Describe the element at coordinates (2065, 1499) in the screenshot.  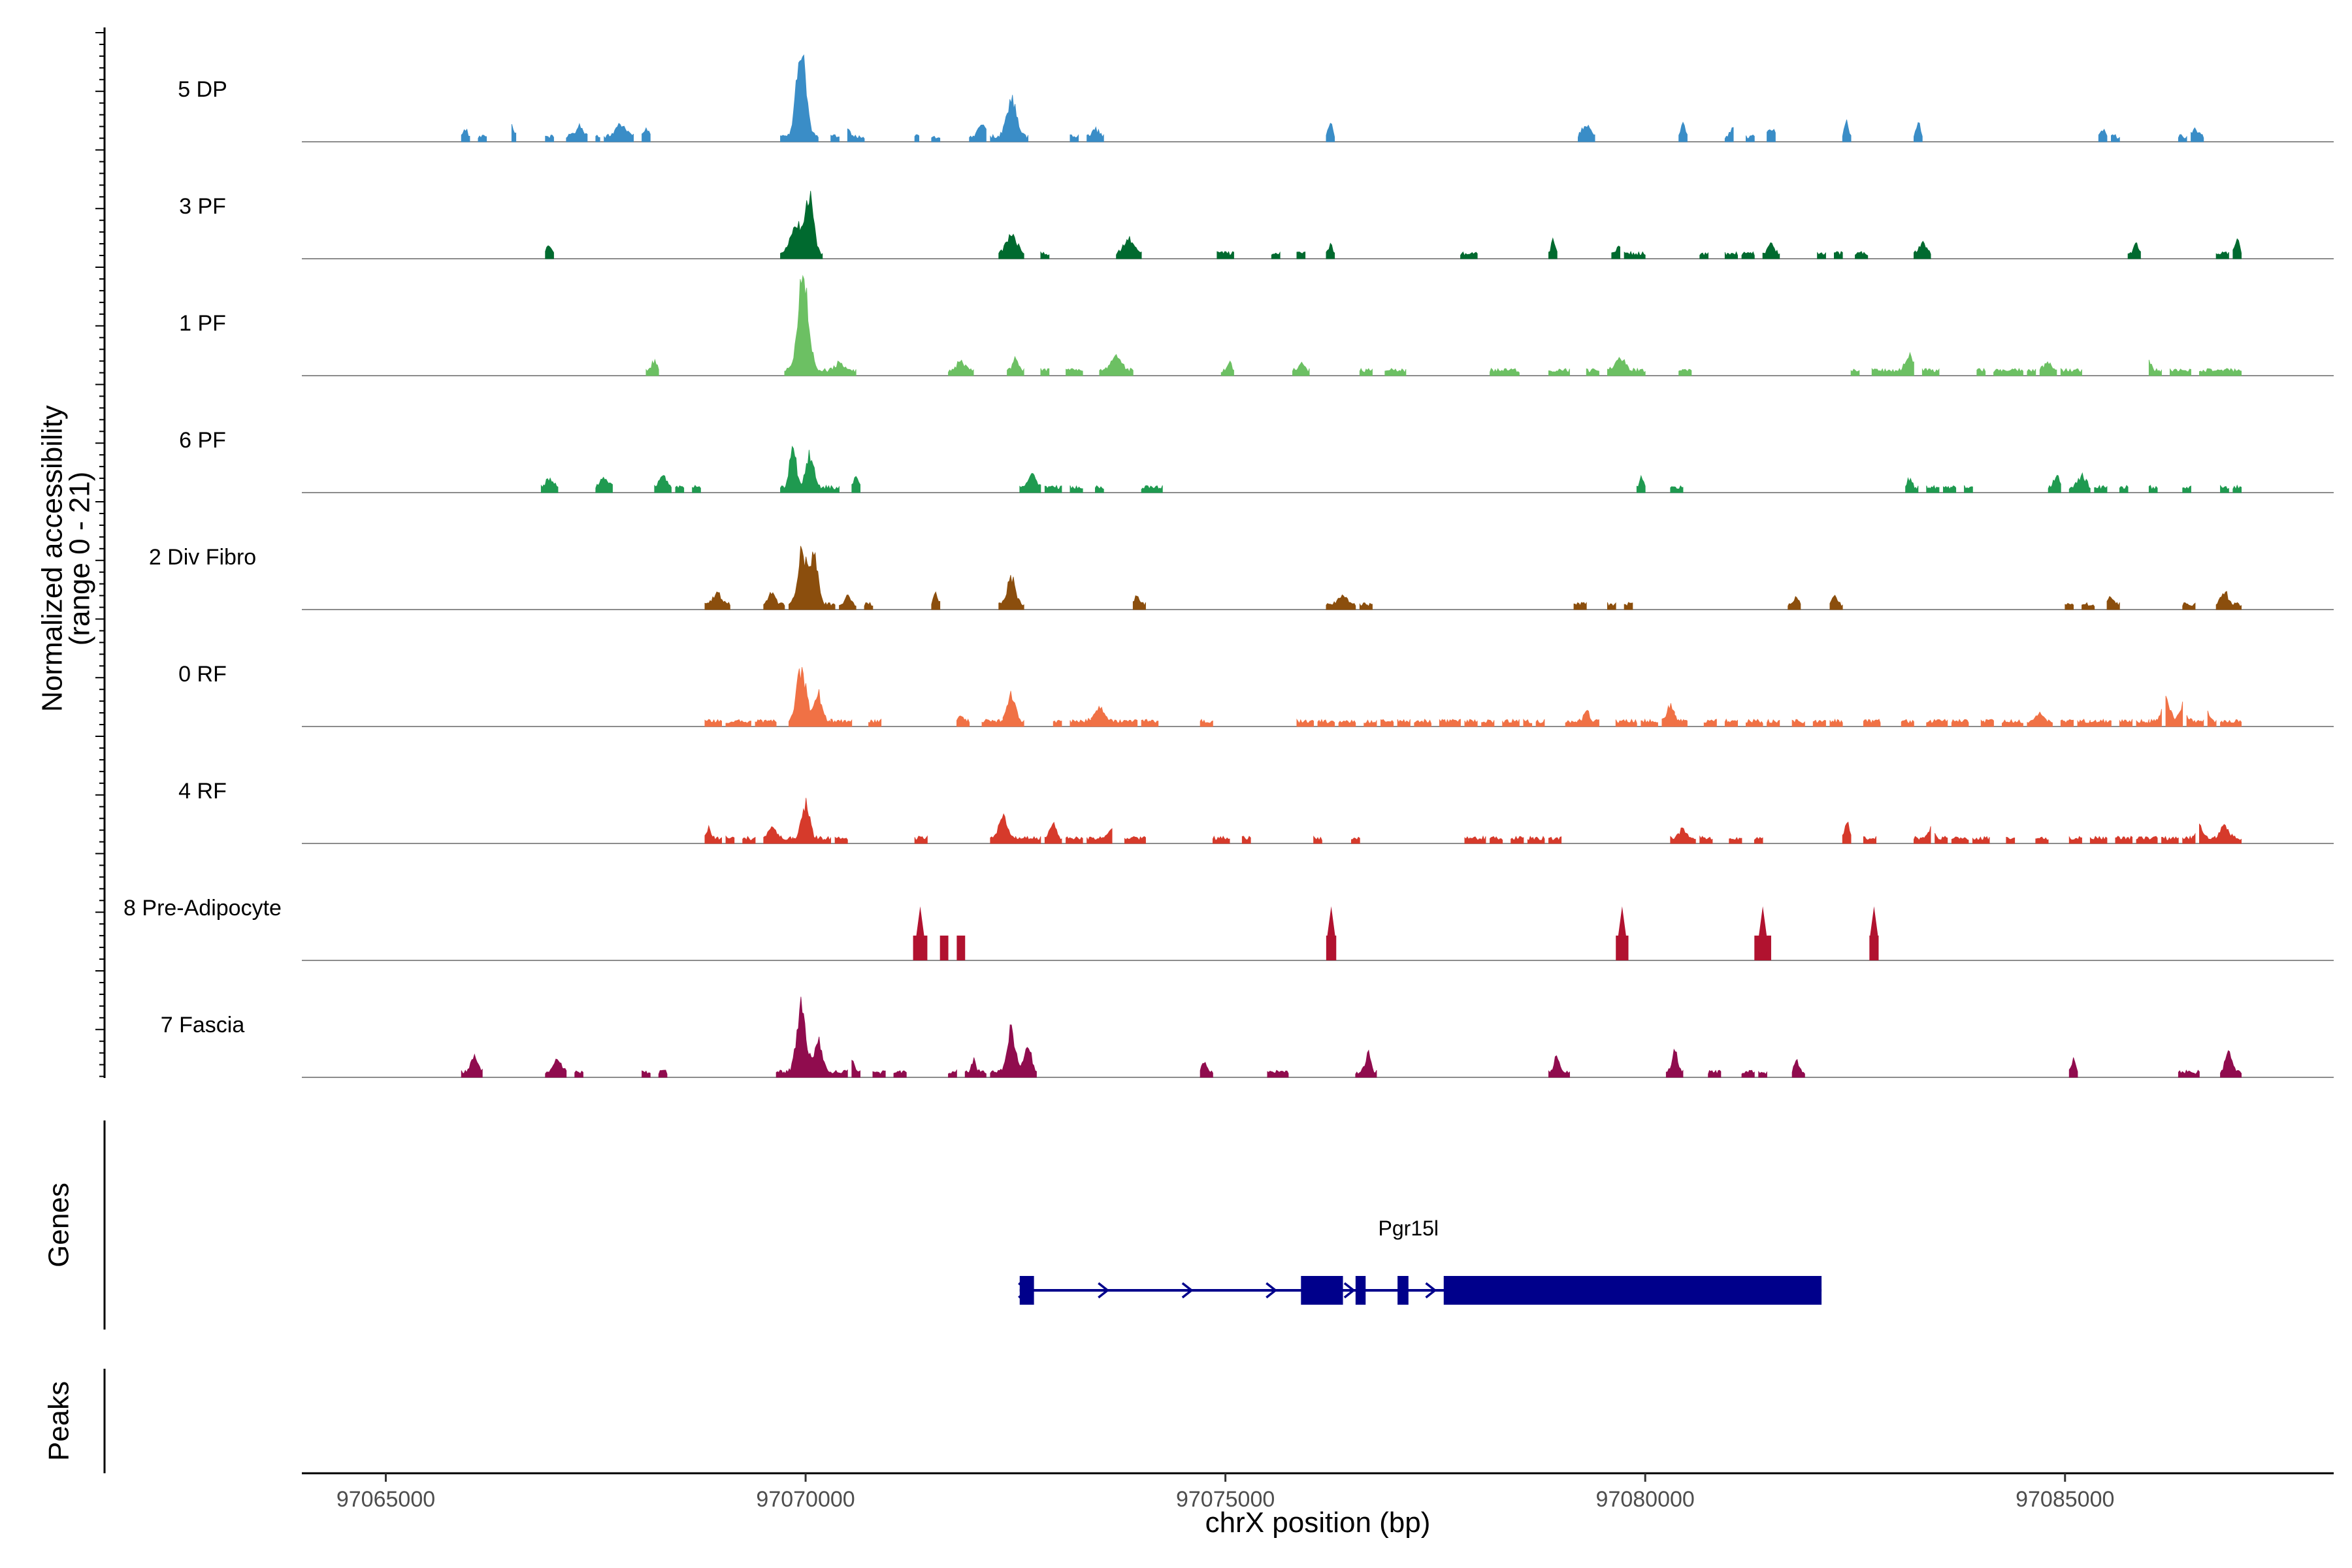
I see `x-tick-label: 97085000` at that location.